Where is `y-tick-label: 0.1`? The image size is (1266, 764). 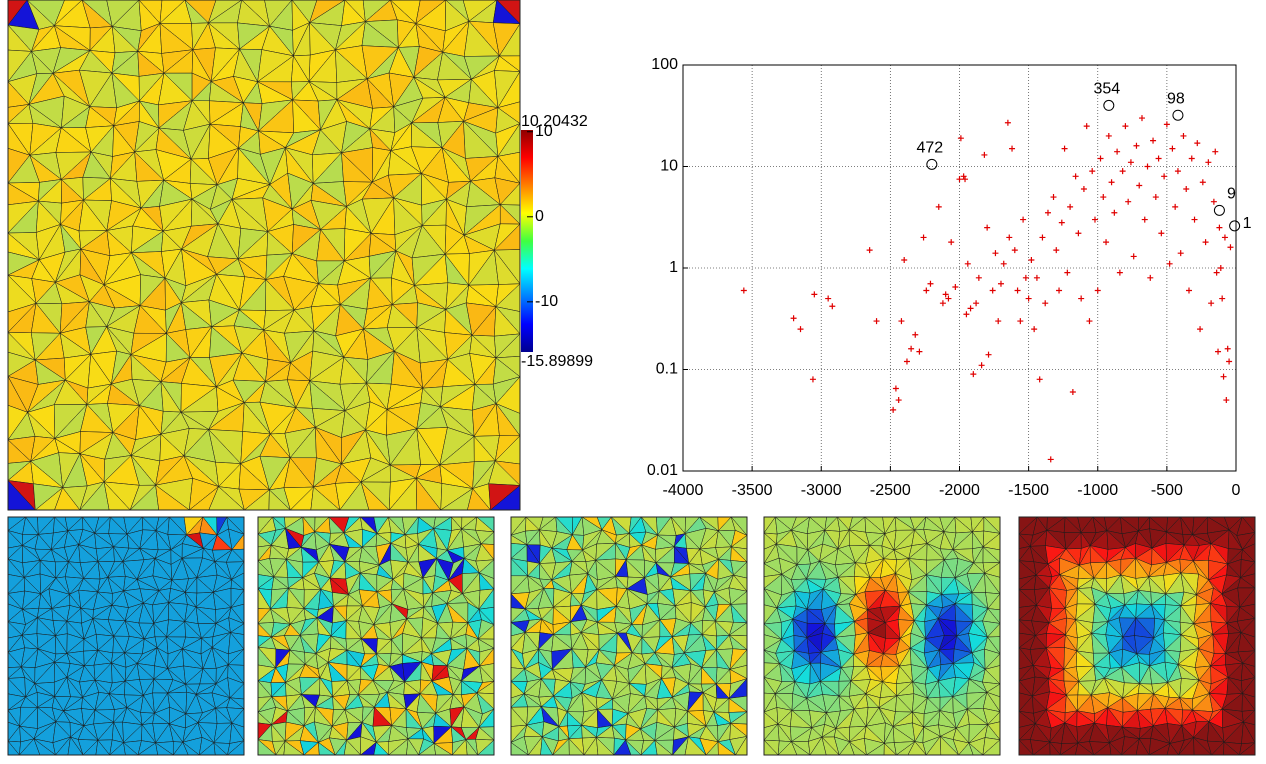
y-tick-label: 0.1 is located at coordinates (667, 369).